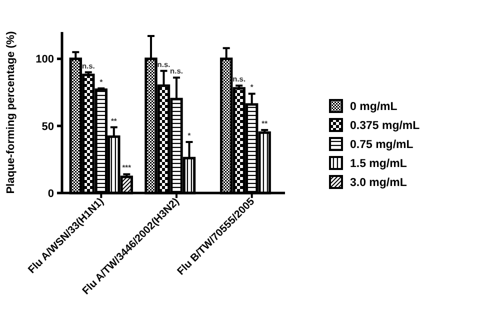 Image resolution: width=490 pixels, height=328 pixels. What do you see at coordinates (382, 145) in the screenshot?
I see `legend-label: 0.75 mg/mL` at bounding box center [382, 145].